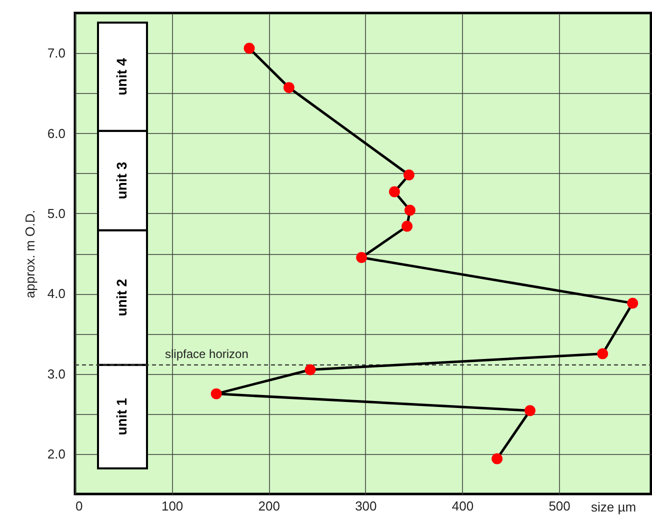 This screenshot has width=652, height=516. I want to click on x-tick-label: 500, so click(559, 506).